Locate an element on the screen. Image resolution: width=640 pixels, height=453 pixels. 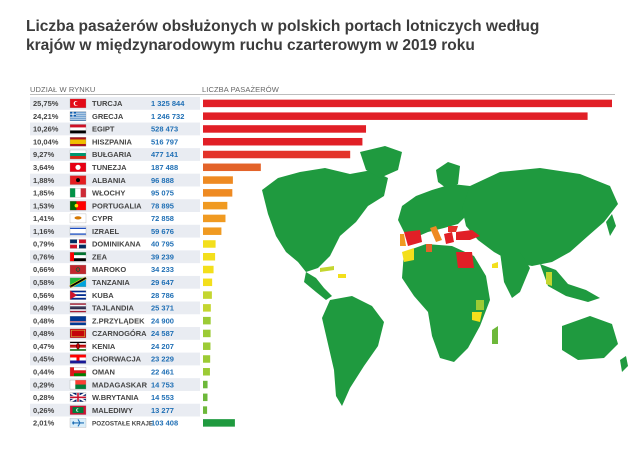
country-label: IZRAEL is located at coordinates (106, 231).